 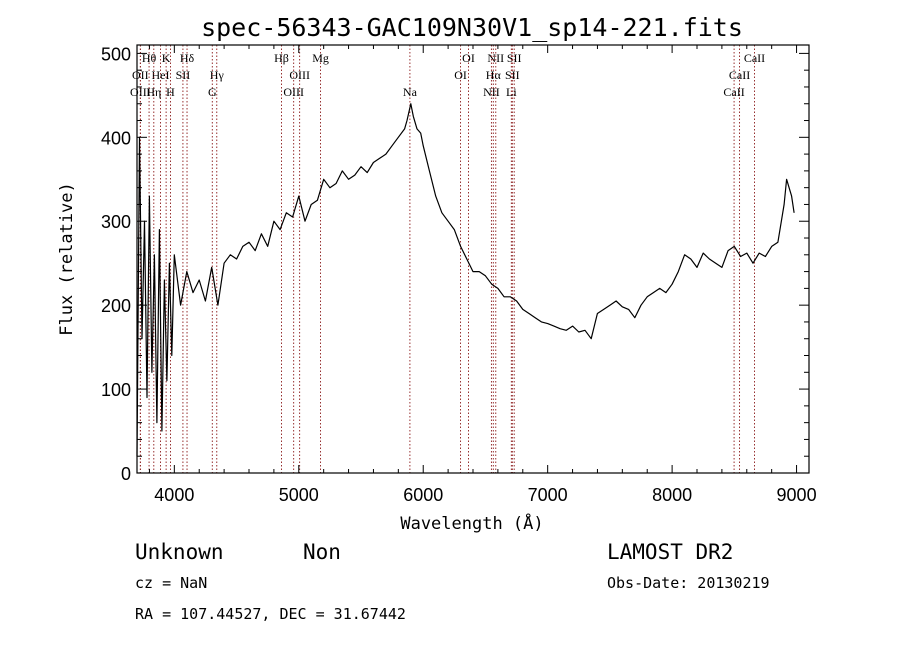 What do you see at coordinates (472, 27) in the screenshot?
I see `chart-title: spec-56343-GAC109N30V1_sp14-221.fits` at bounding box center [472, 27].